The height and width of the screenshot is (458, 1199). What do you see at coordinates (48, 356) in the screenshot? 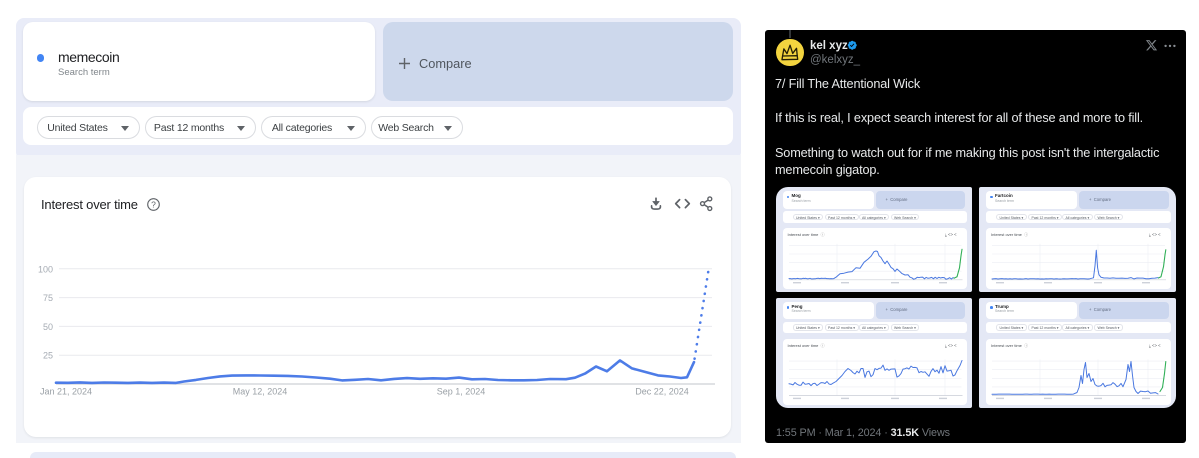
I see `svg-text: 25` at bounding box center [48, 356].